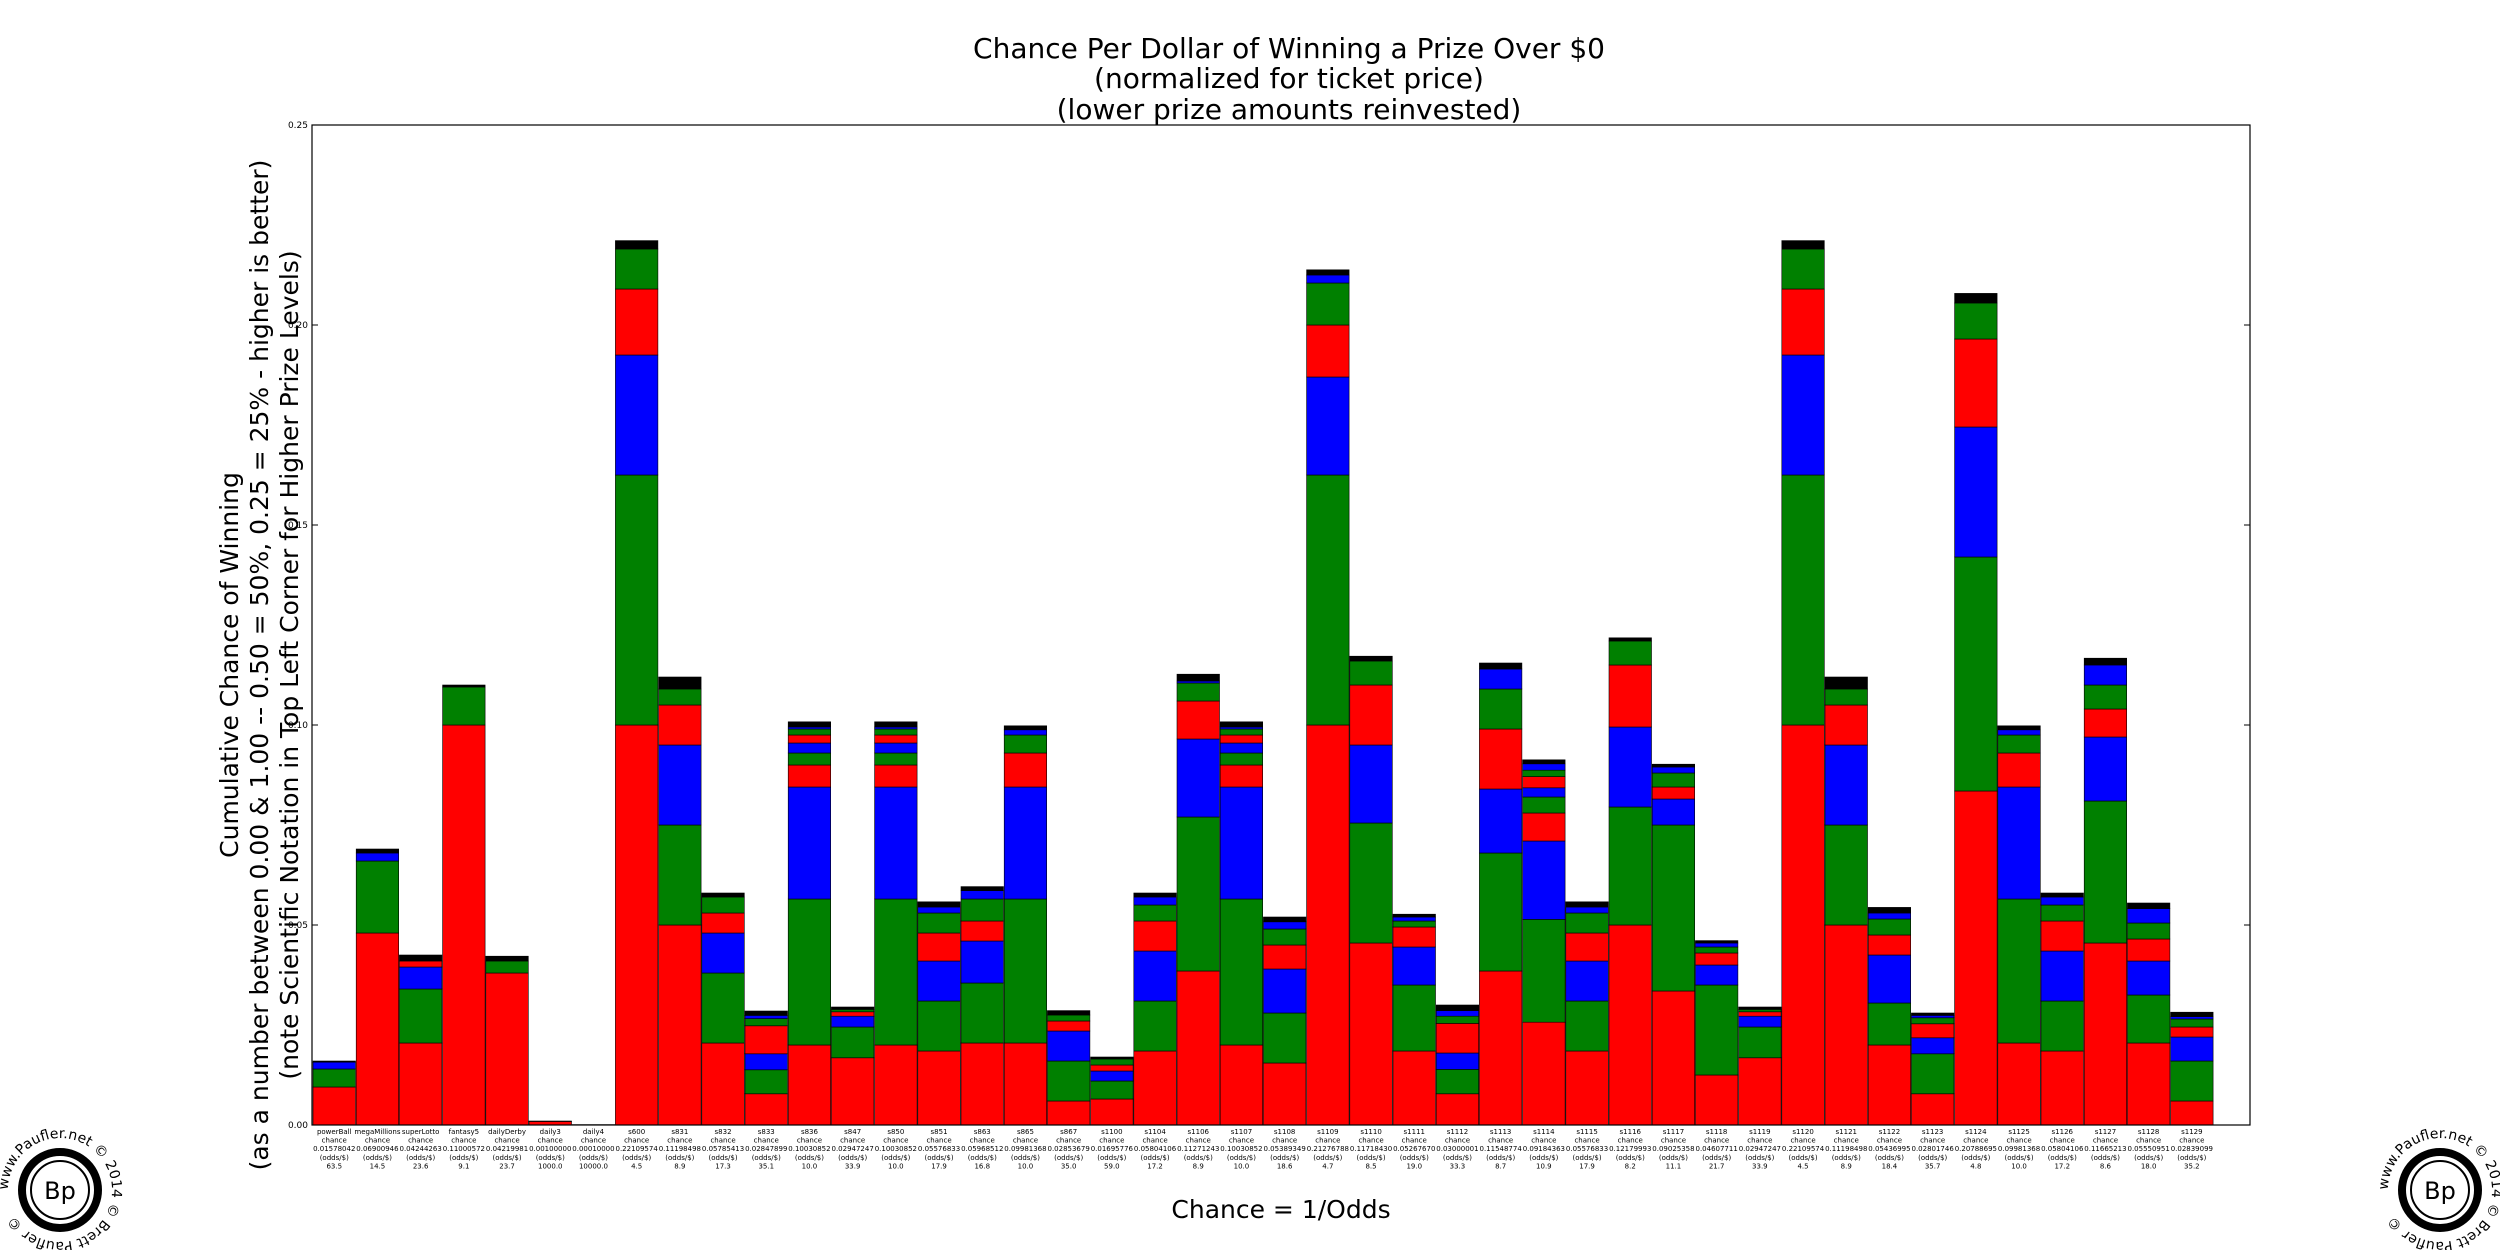 Image resolution: width=2500 pixels, height=1250 pixels. I want to click on x-tick-chance-word-s1119: chance, so click(1759, 1141).